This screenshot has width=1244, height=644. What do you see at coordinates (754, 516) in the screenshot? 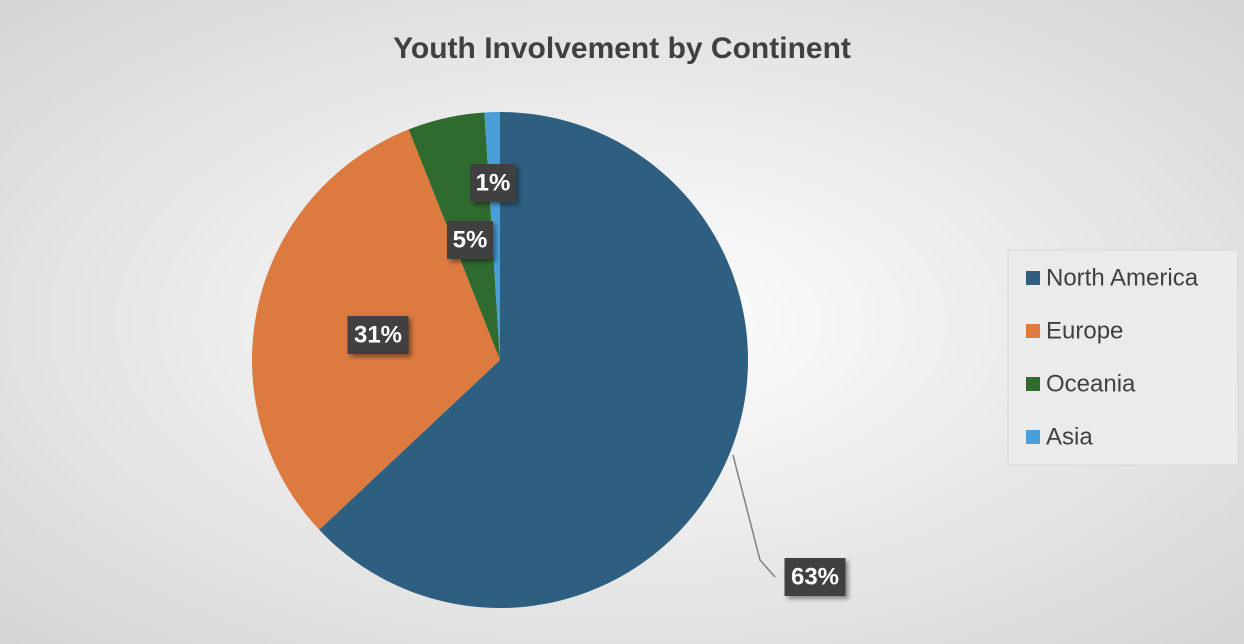
I see `leader-line` at bounding box center [754, 516].